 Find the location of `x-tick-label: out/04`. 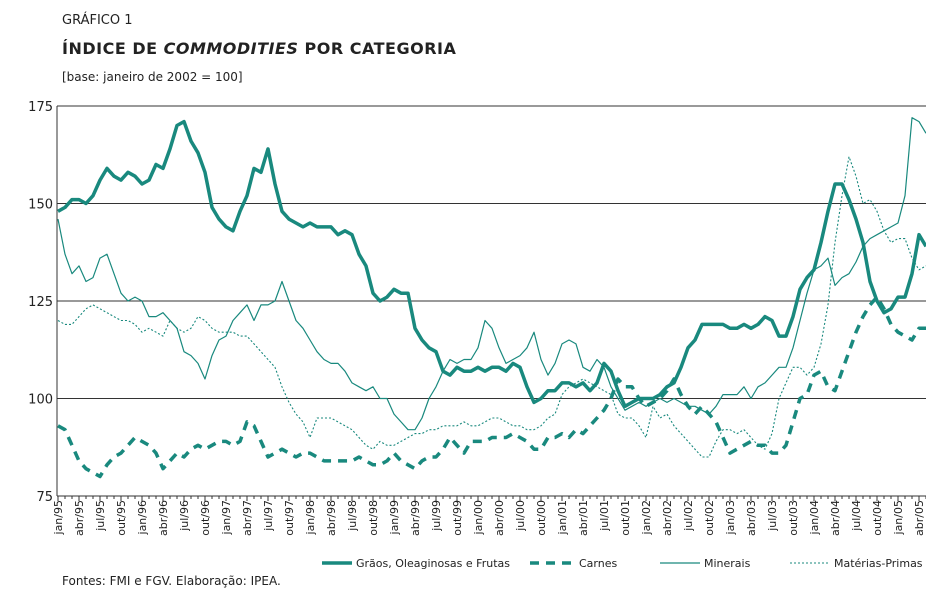

x-tick-label: out/04 is located at coordinates (877, 518).